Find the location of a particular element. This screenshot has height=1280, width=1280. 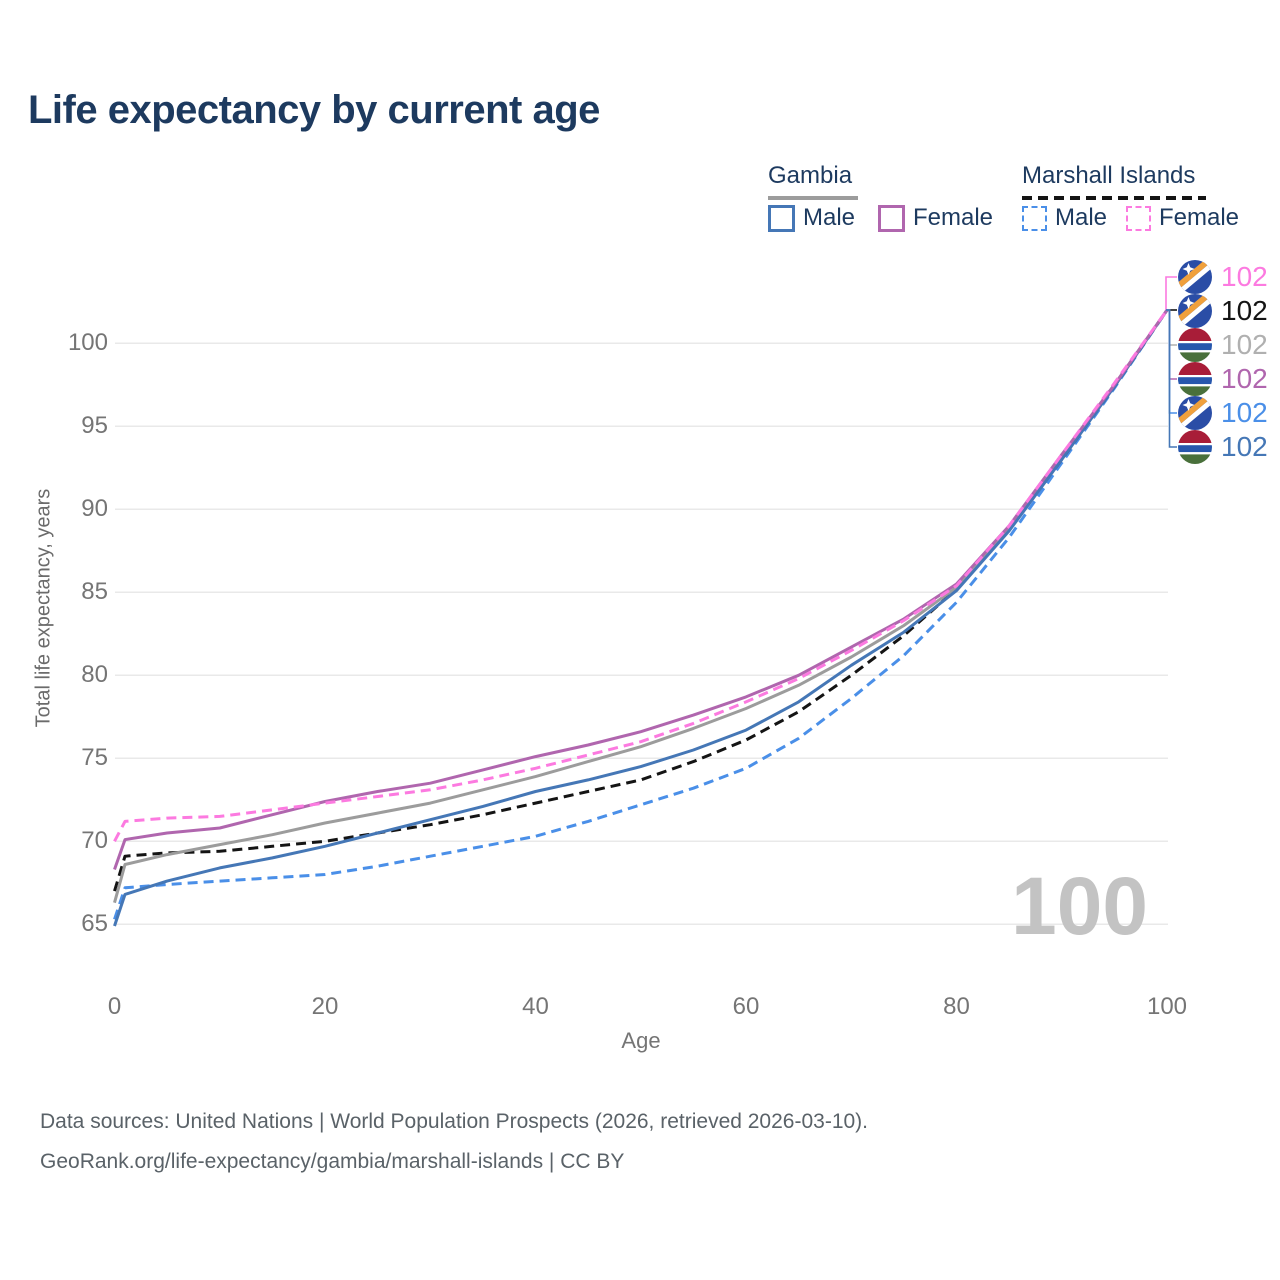

end-label-marshall-islands-male: 102 is located at coordinates (1223, 413).